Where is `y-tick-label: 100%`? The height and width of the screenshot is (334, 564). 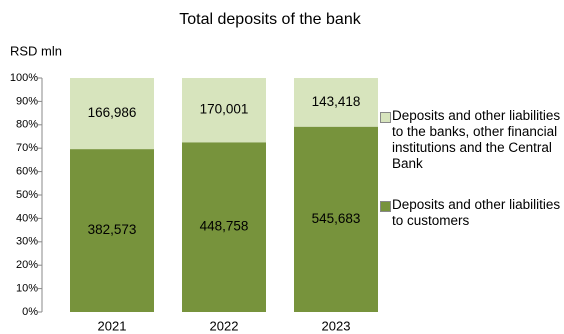
y-tick-label: 100% is located at coordinates (24, 78).